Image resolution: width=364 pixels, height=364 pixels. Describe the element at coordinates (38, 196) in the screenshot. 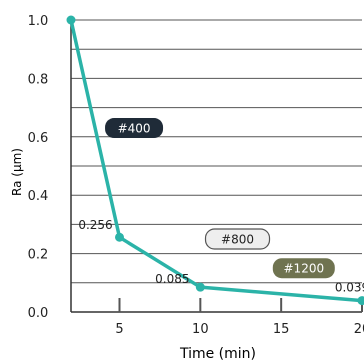

I see `y-tick-label-2: 0.4` at that location.